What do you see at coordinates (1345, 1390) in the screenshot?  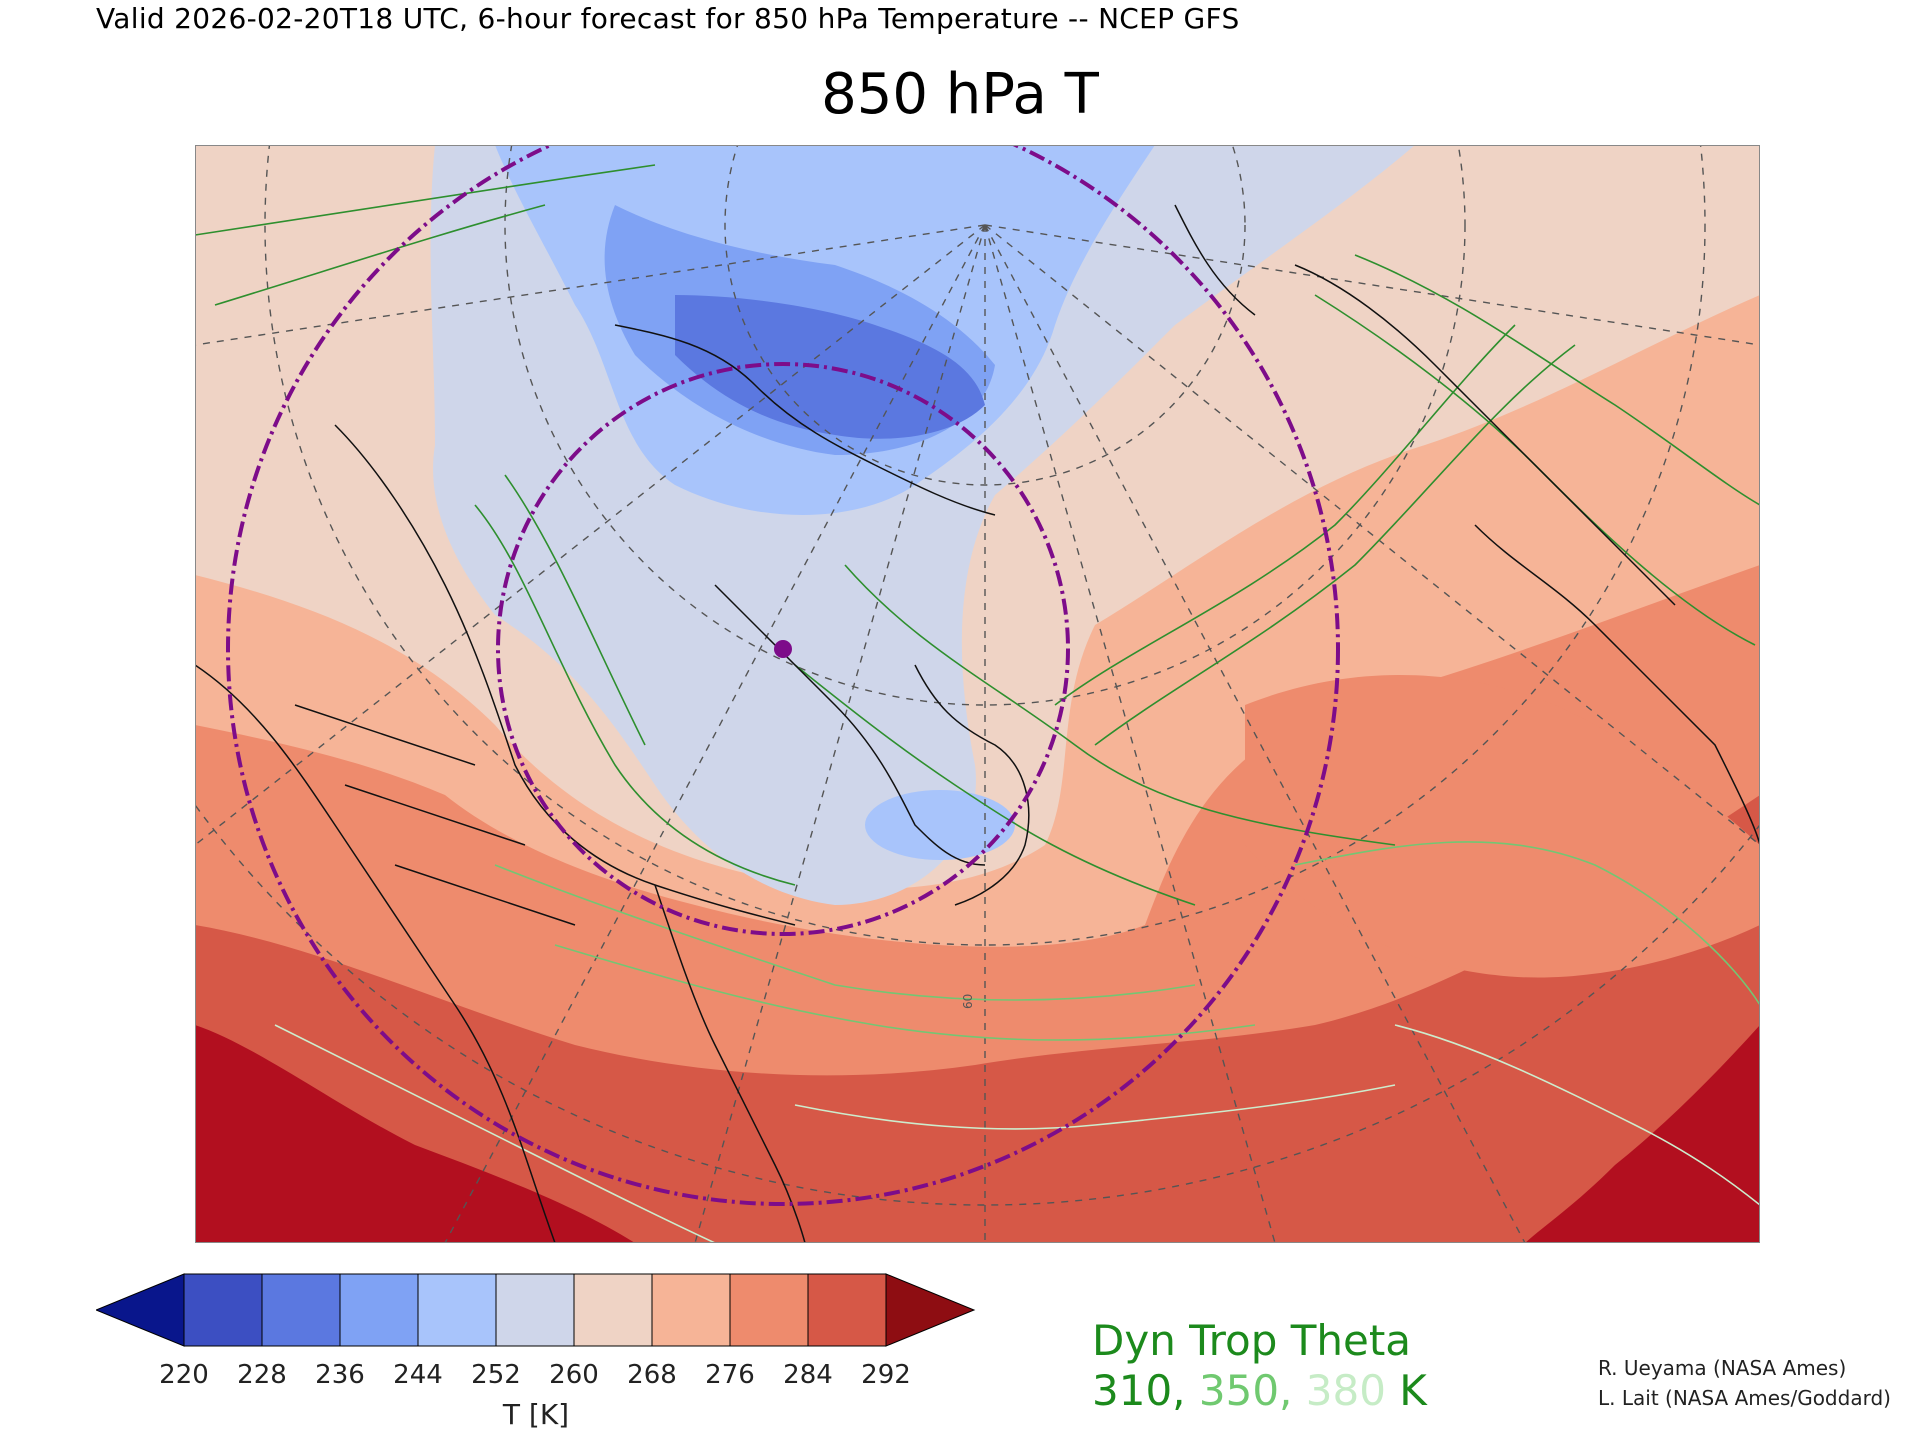 I see `legend-value-380: 380` at bounding box center [1345, 1390].